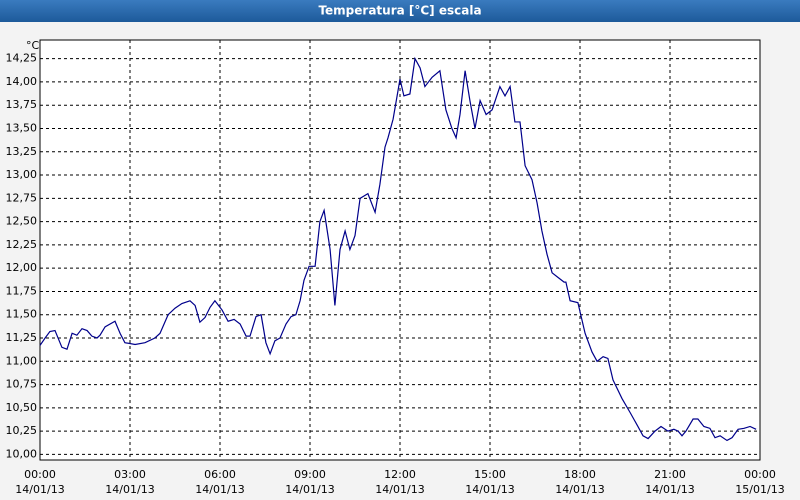 The image size is (800, 500). Describe the element at coordinates (130, 474) in the screenshot. I see `x-tick-label: 03:00` at that location.